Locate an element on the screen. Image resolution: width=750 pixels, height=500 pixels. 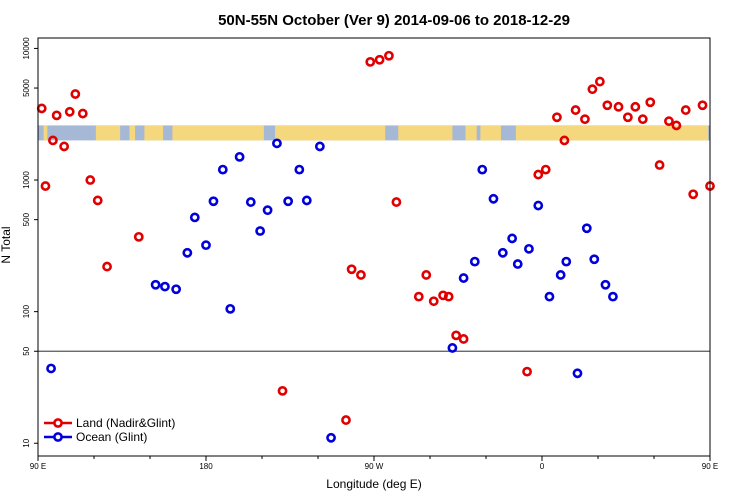
y-tick-label: 500 is located at coordinates (26, 219).